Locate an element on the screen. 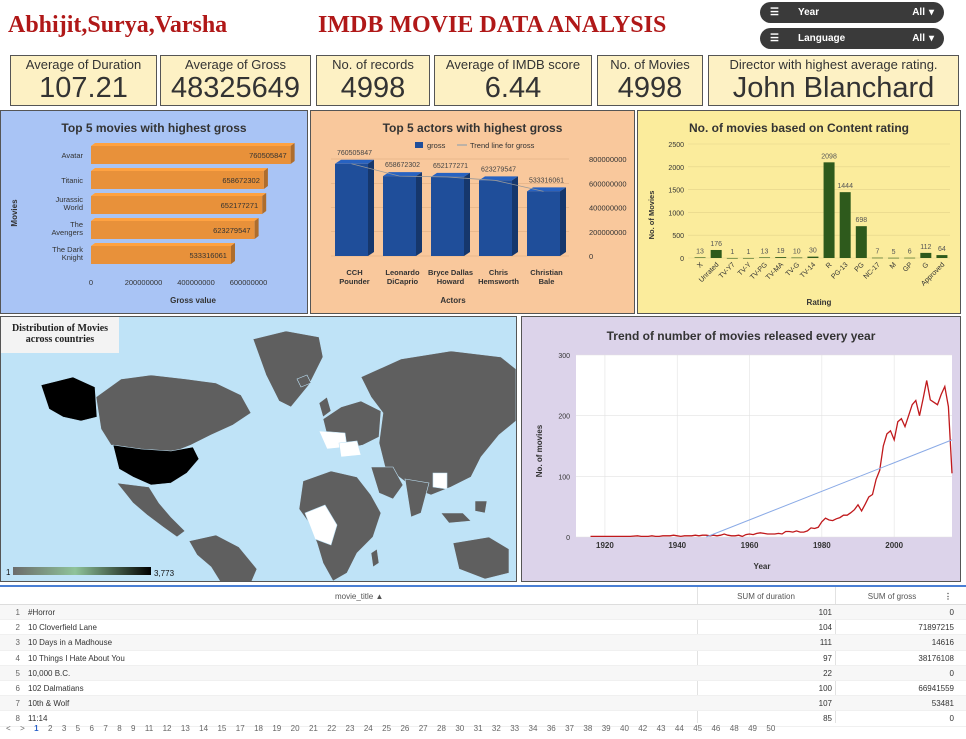 The image size is (966, 739). page-number-button: 24 is located at coordinates (368, 728).